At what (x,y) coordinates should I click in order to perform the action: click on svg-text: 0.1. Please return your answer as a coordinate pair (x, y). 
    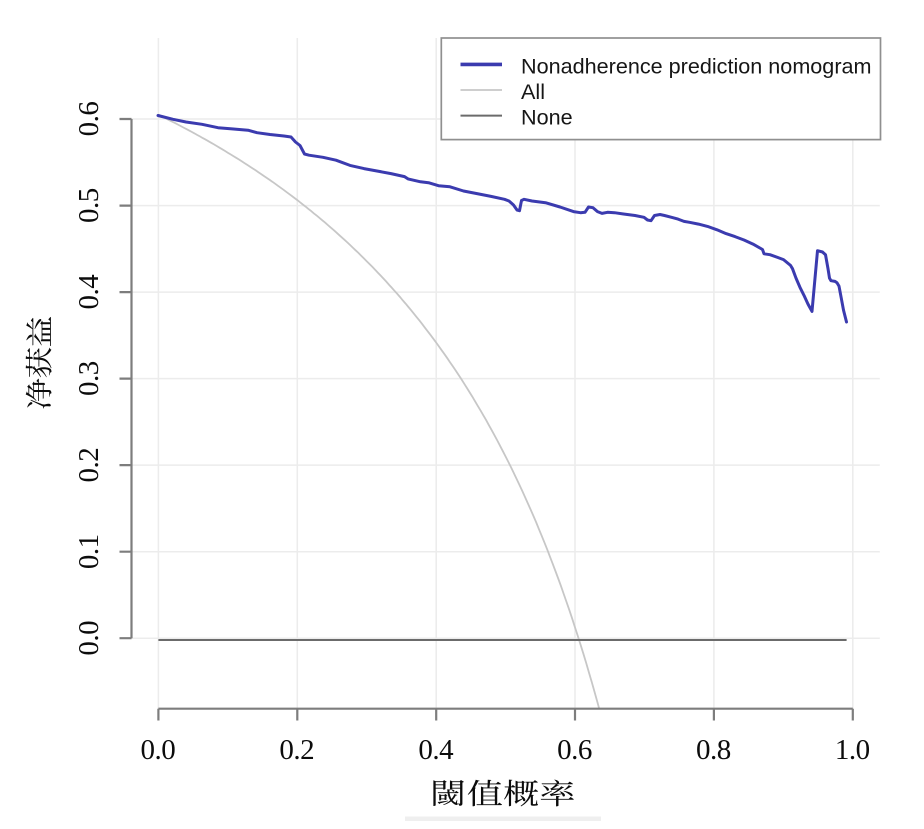
    Looking at the image, I should click on (89, 551).